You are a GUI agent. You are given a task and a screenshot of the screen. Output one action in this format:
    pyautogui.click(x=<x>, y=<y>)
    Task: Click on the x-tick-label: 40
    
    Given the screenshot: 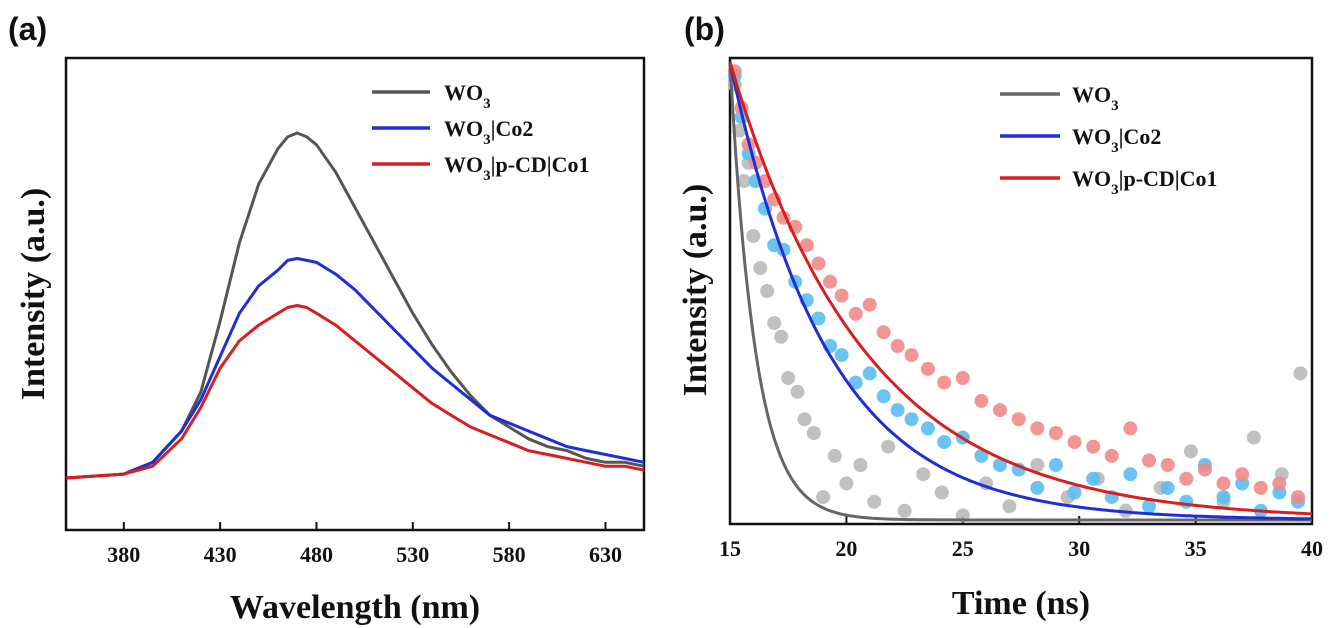 What is the action you would take?
    pyautogui.click(x=1312, y=548)
    